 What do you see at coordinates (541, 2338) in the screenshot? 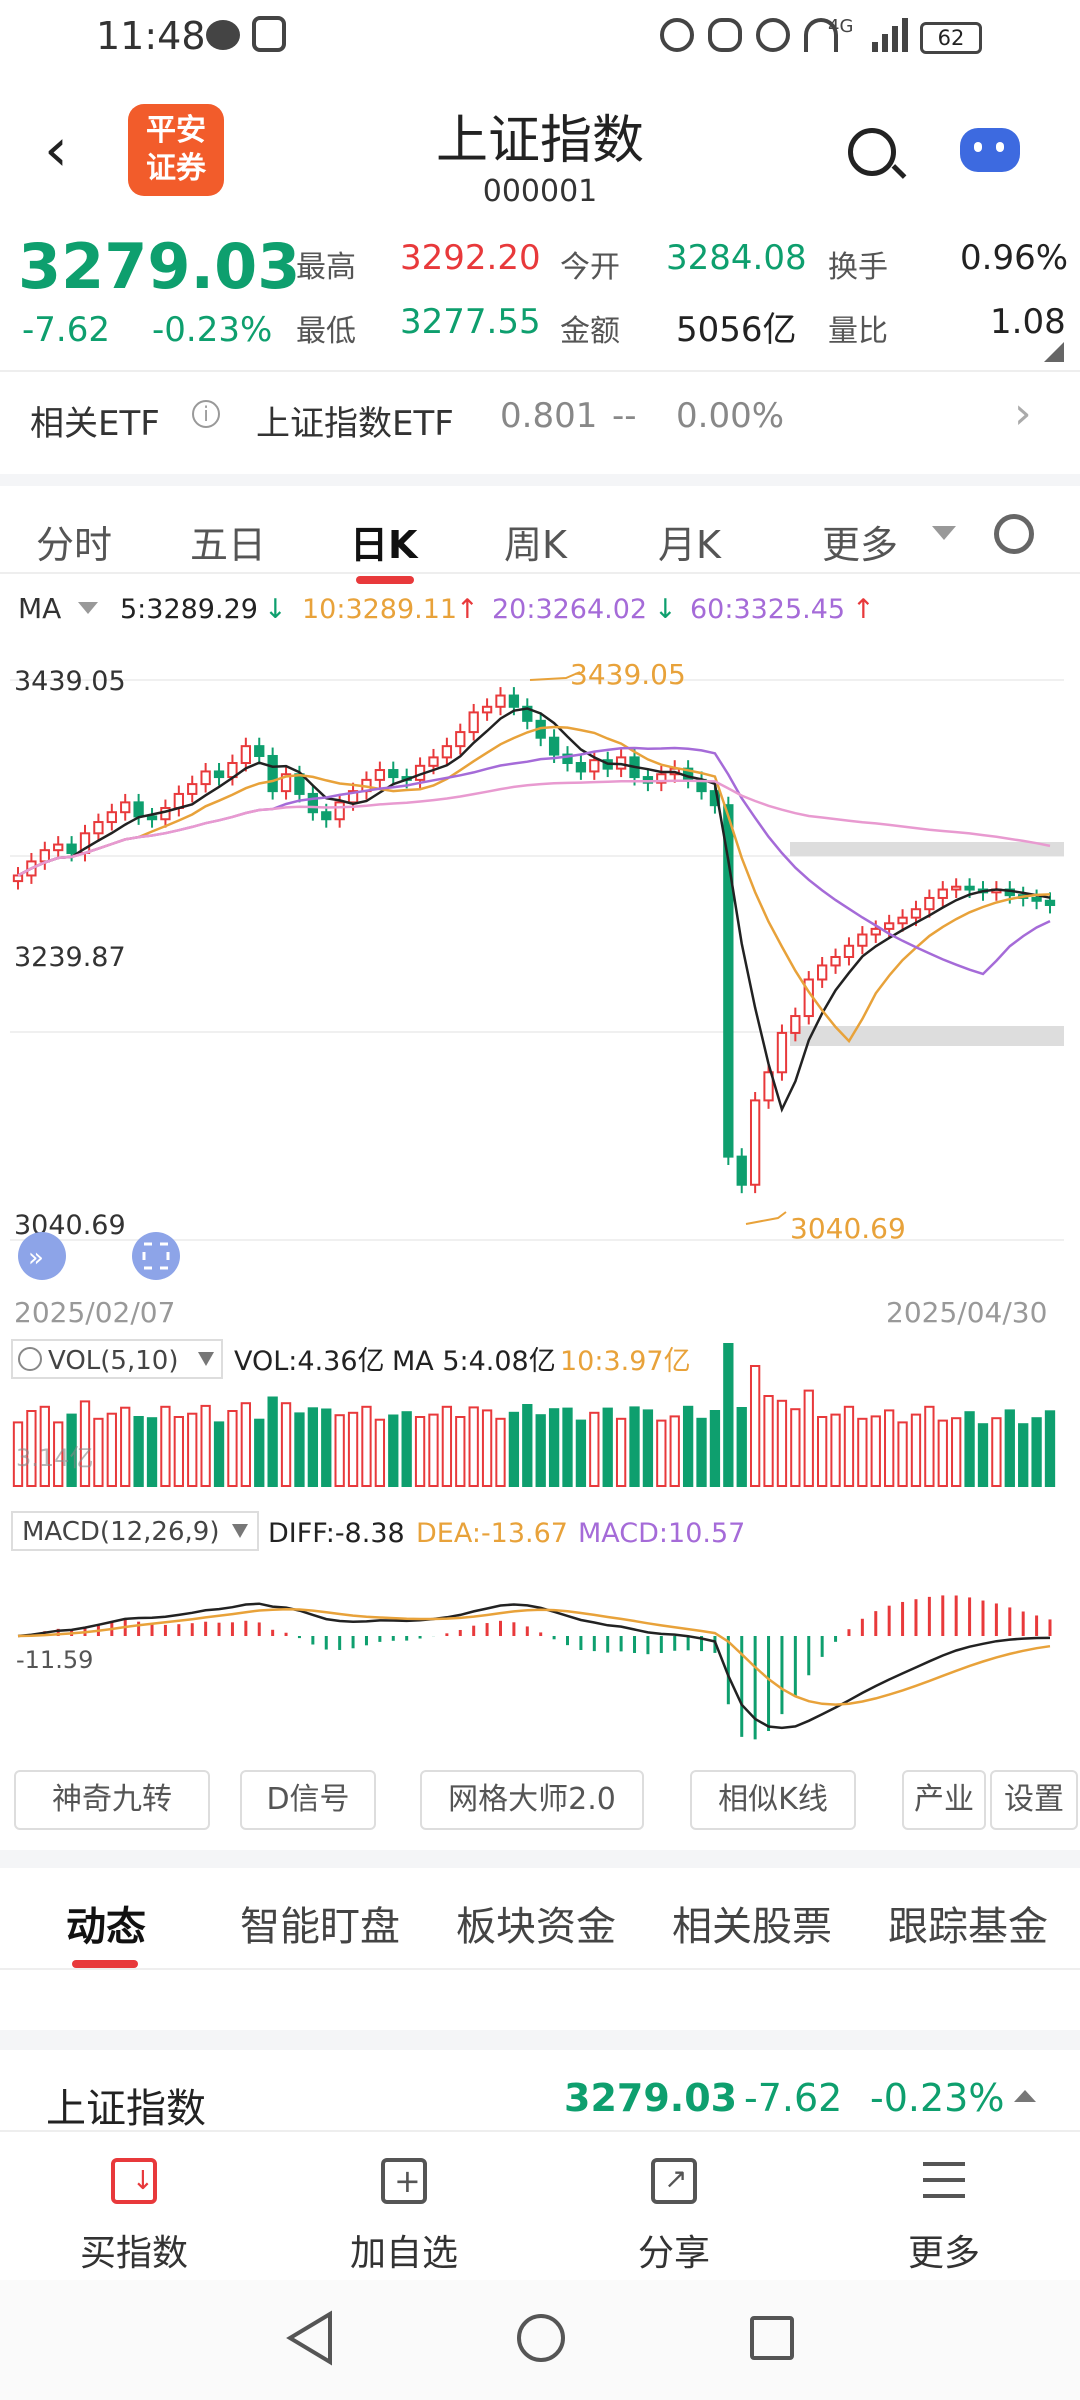
I see `nav-home-icon` at bounding box center [541, 2338].